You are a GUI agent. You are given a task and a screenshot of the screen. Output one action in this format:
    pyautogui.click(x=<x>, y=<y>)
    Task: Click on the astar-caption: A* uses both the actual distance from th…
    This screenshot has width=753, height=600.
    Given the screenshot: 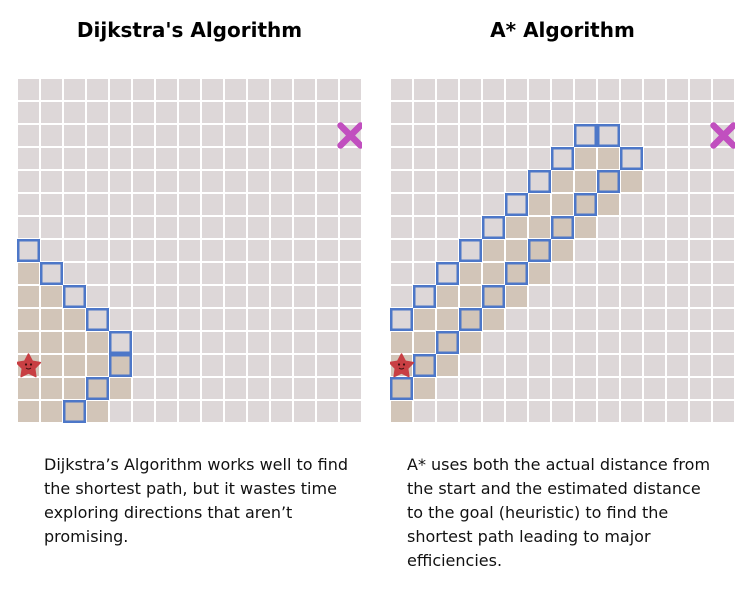 What is the action you would take?
    pyautogui.click(x=567, y=513)
    